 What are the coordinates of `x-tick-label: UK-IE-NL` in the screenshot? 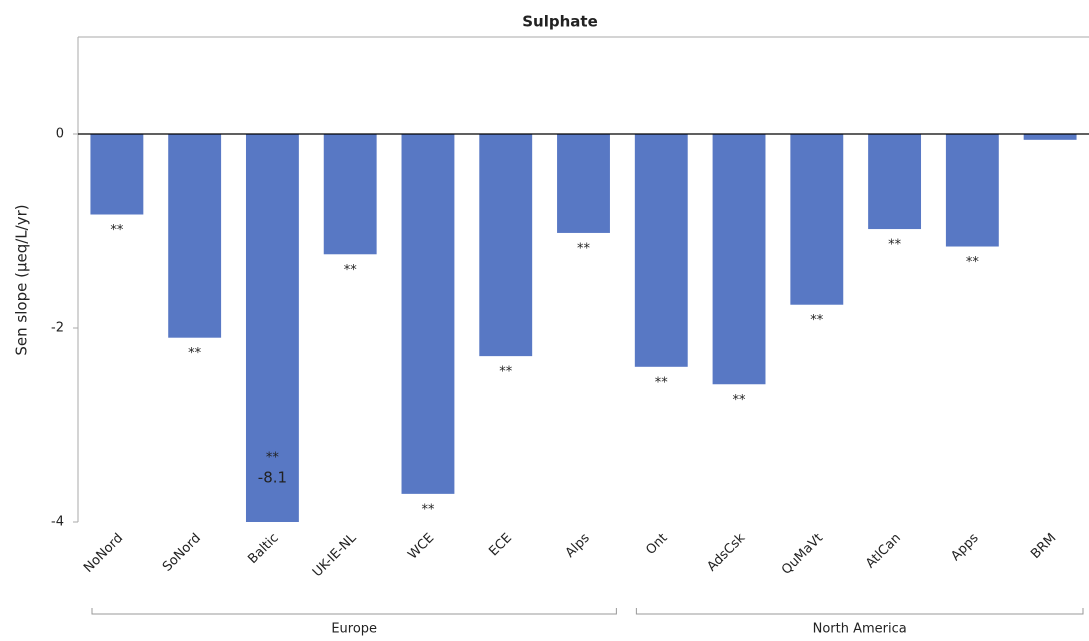 It's located at (335, 555).